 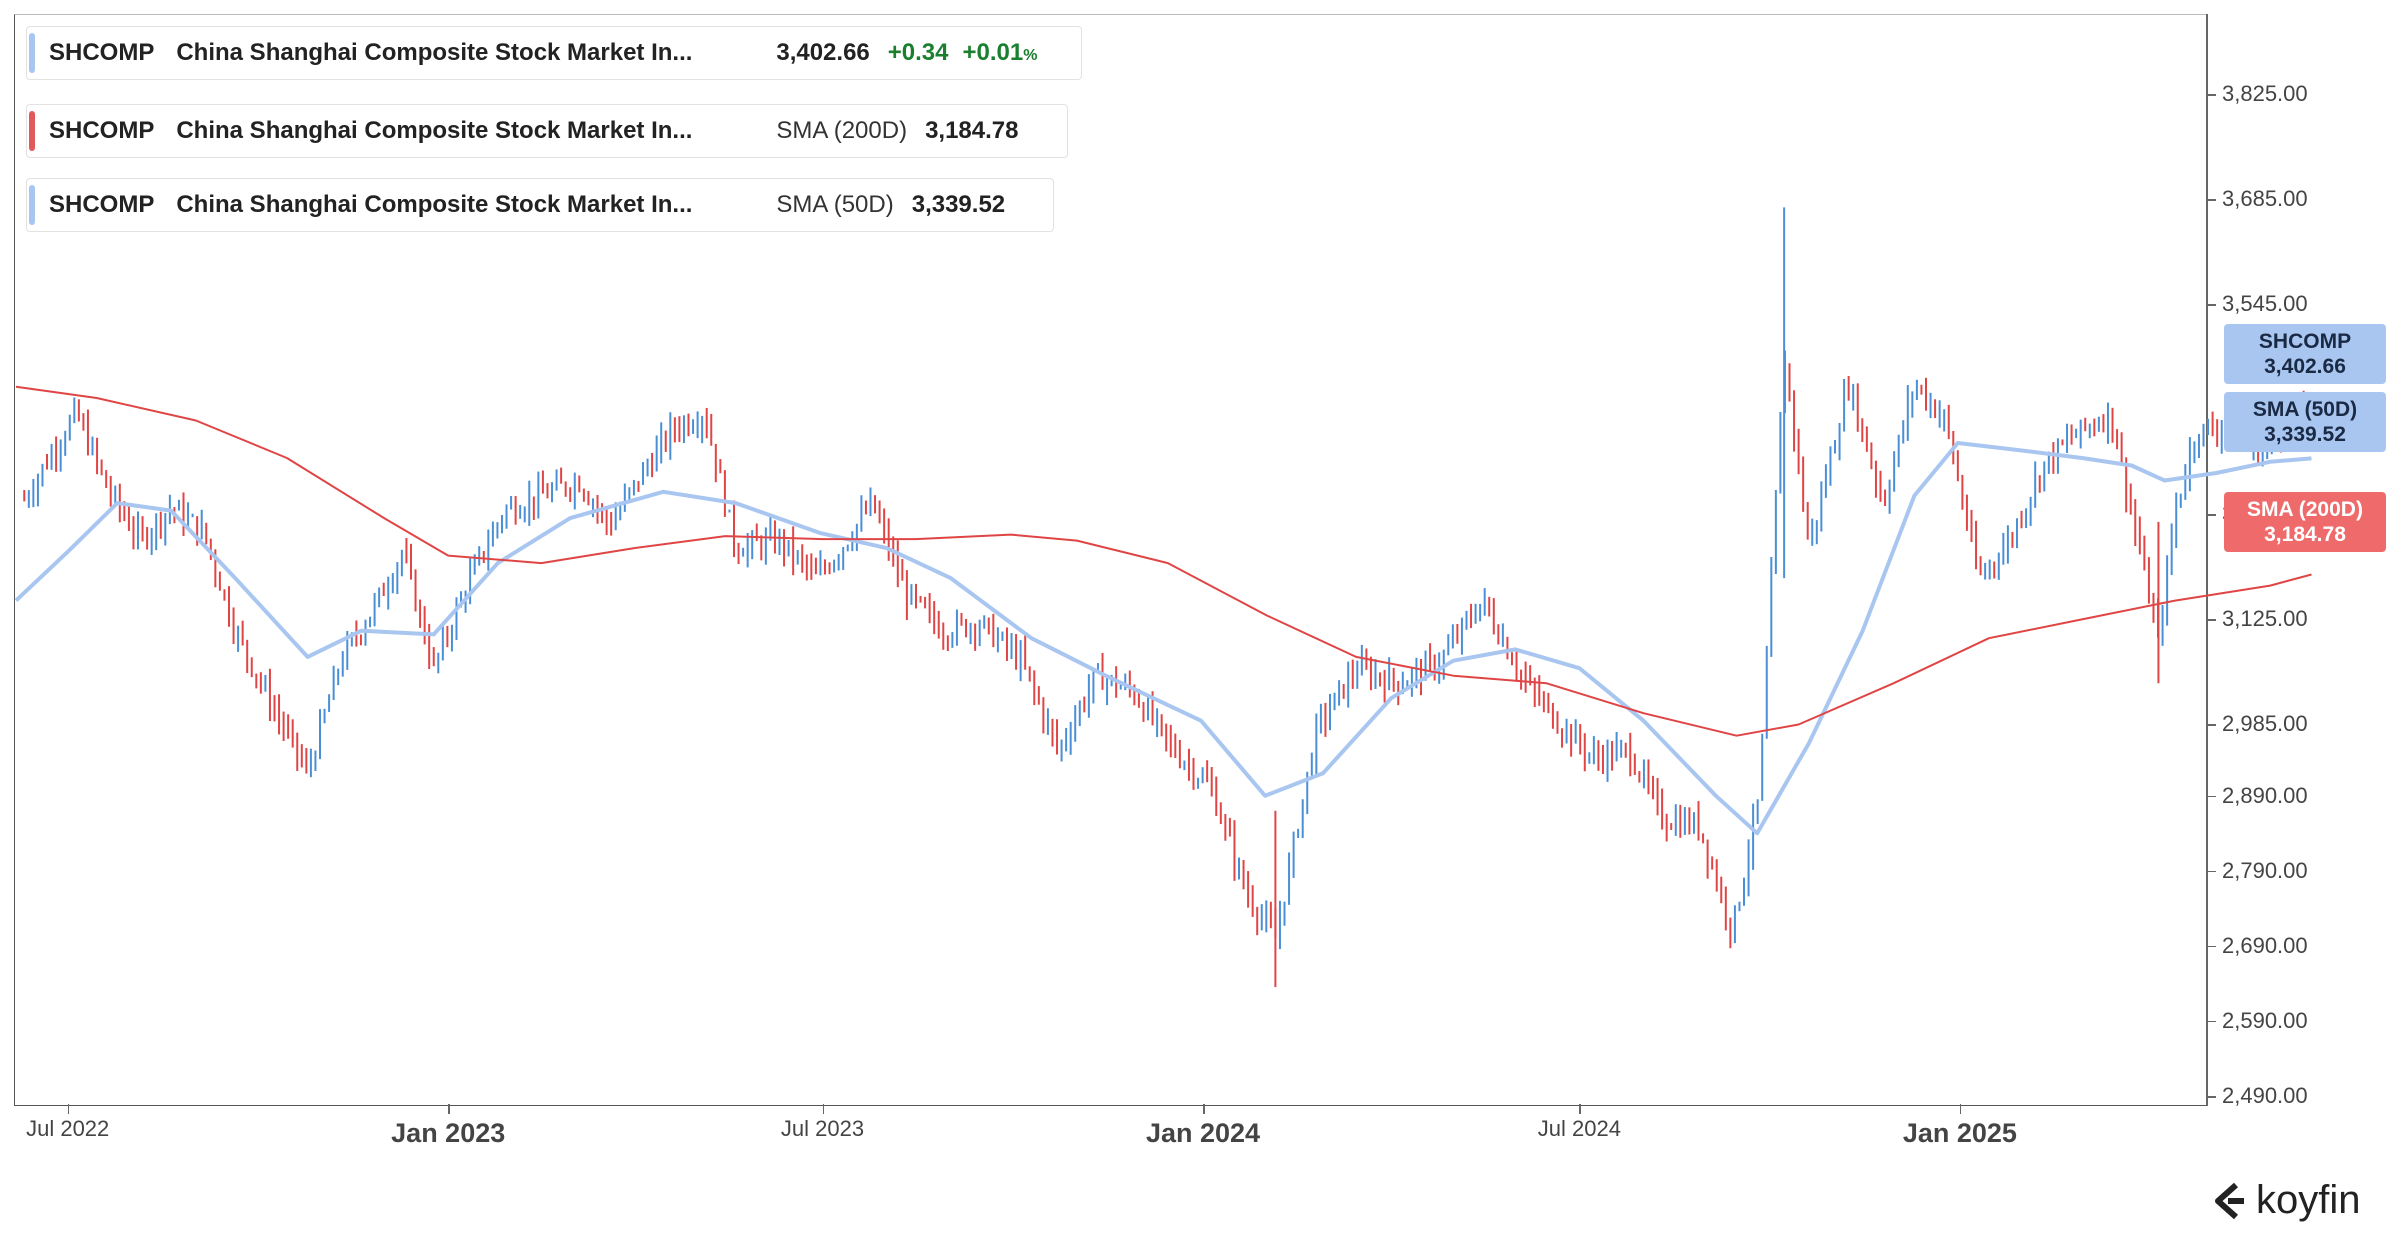 What do you see at coordinates (1030, 55) in the screenshot?
I see `legend-pct-sign: %` at bounding box center [1030, 55].